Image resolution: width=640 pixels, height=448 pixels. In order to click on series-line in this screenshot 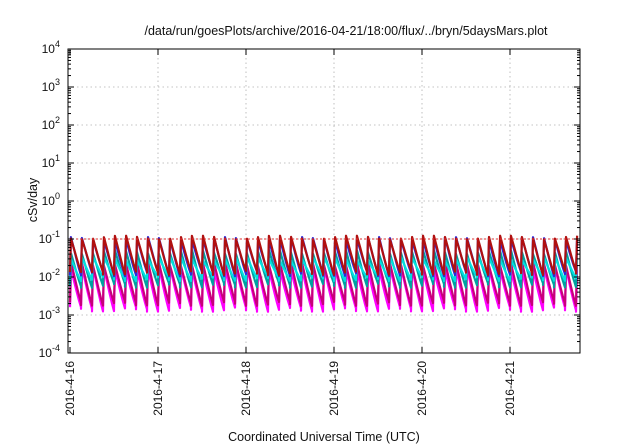, I will do `click(323, 255)`.